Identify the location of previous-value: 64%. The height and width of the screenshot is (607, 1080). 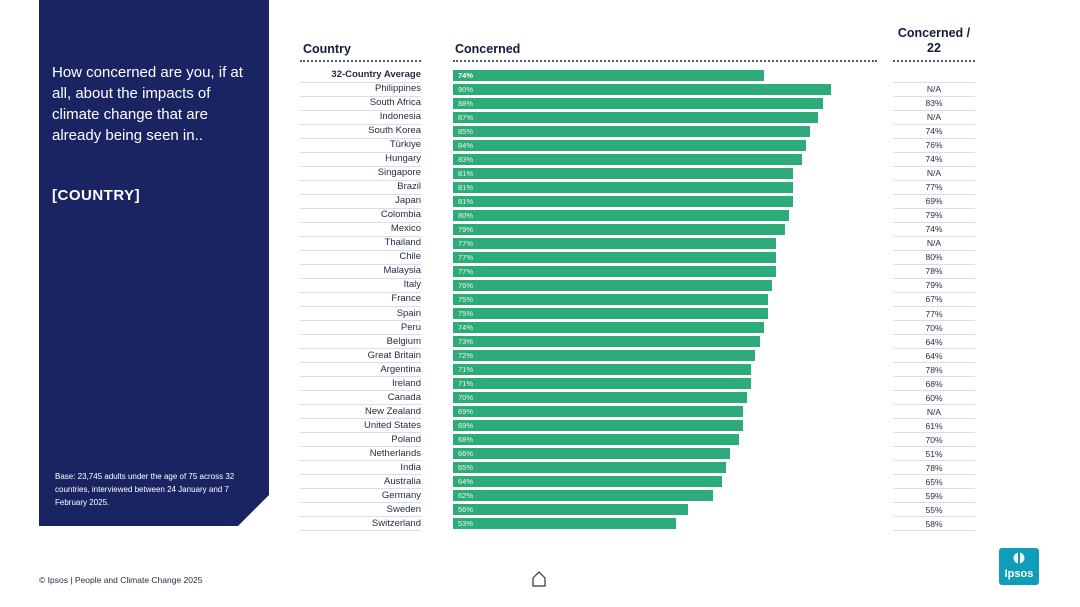
(934, 341).